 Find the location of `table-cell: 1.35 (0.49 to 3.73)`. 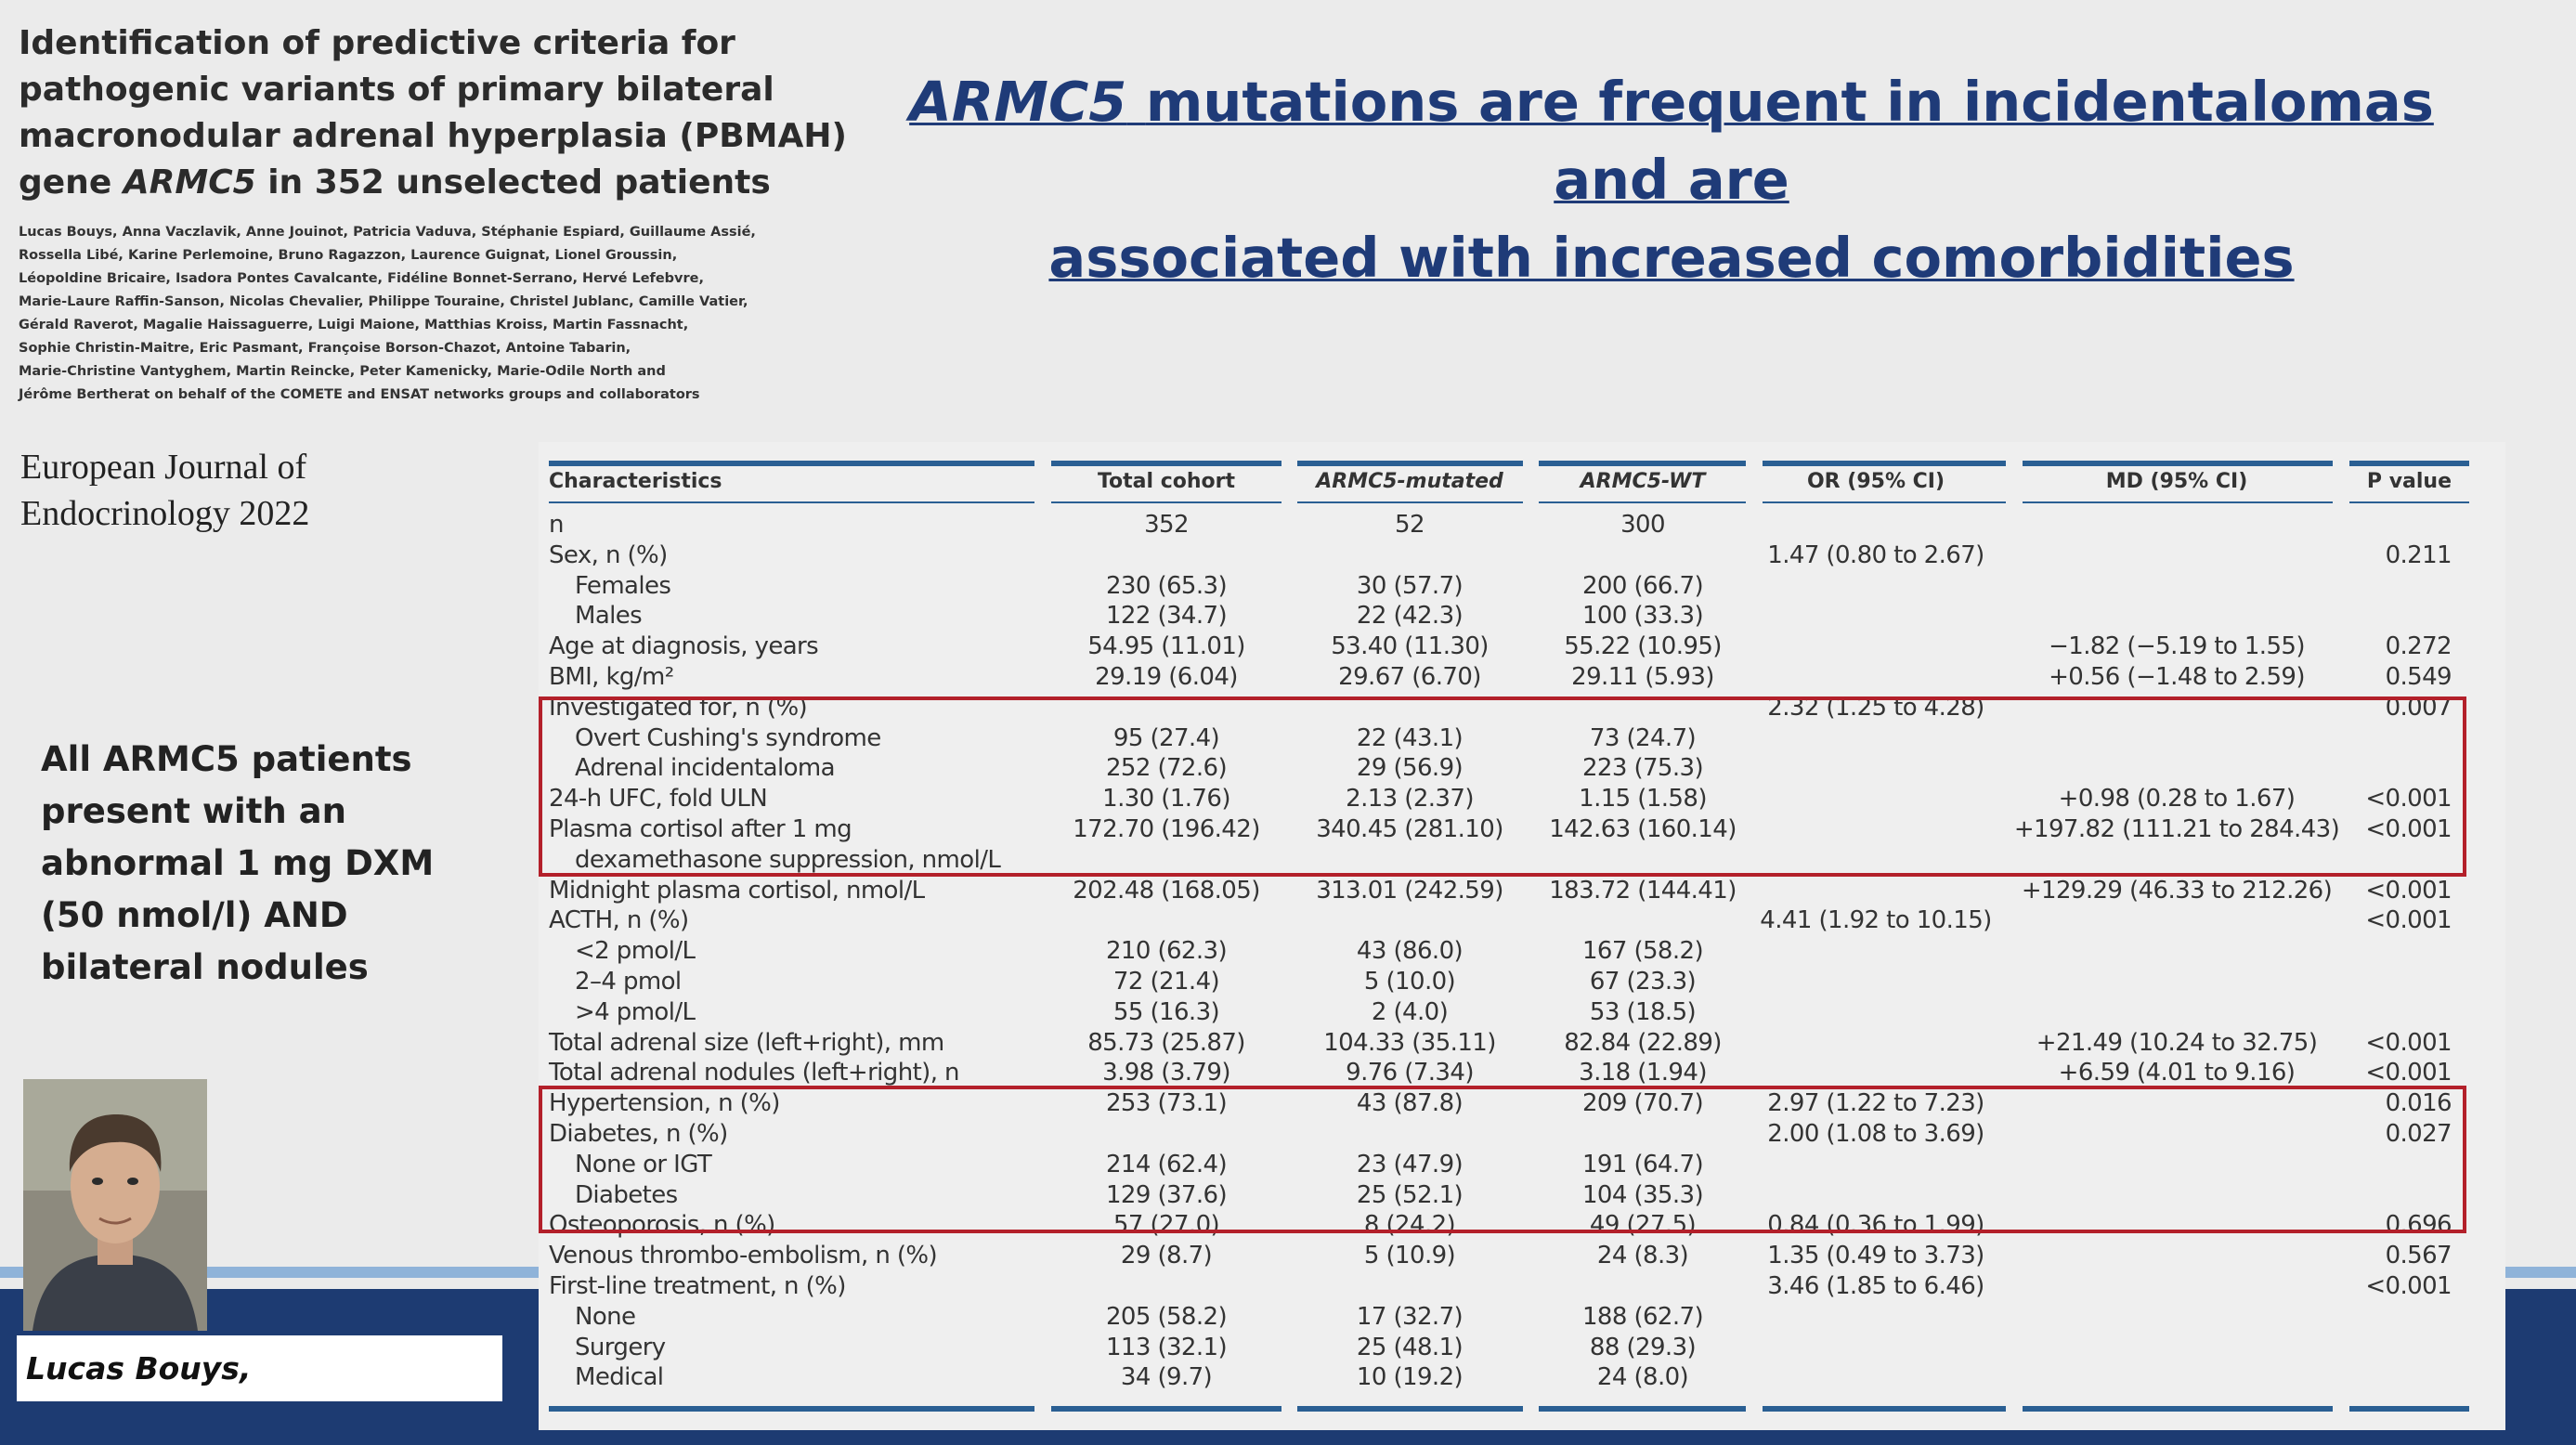

table-cell: 1.35 (0.49 to 3.73) is located at coordinates (1875, 1256).